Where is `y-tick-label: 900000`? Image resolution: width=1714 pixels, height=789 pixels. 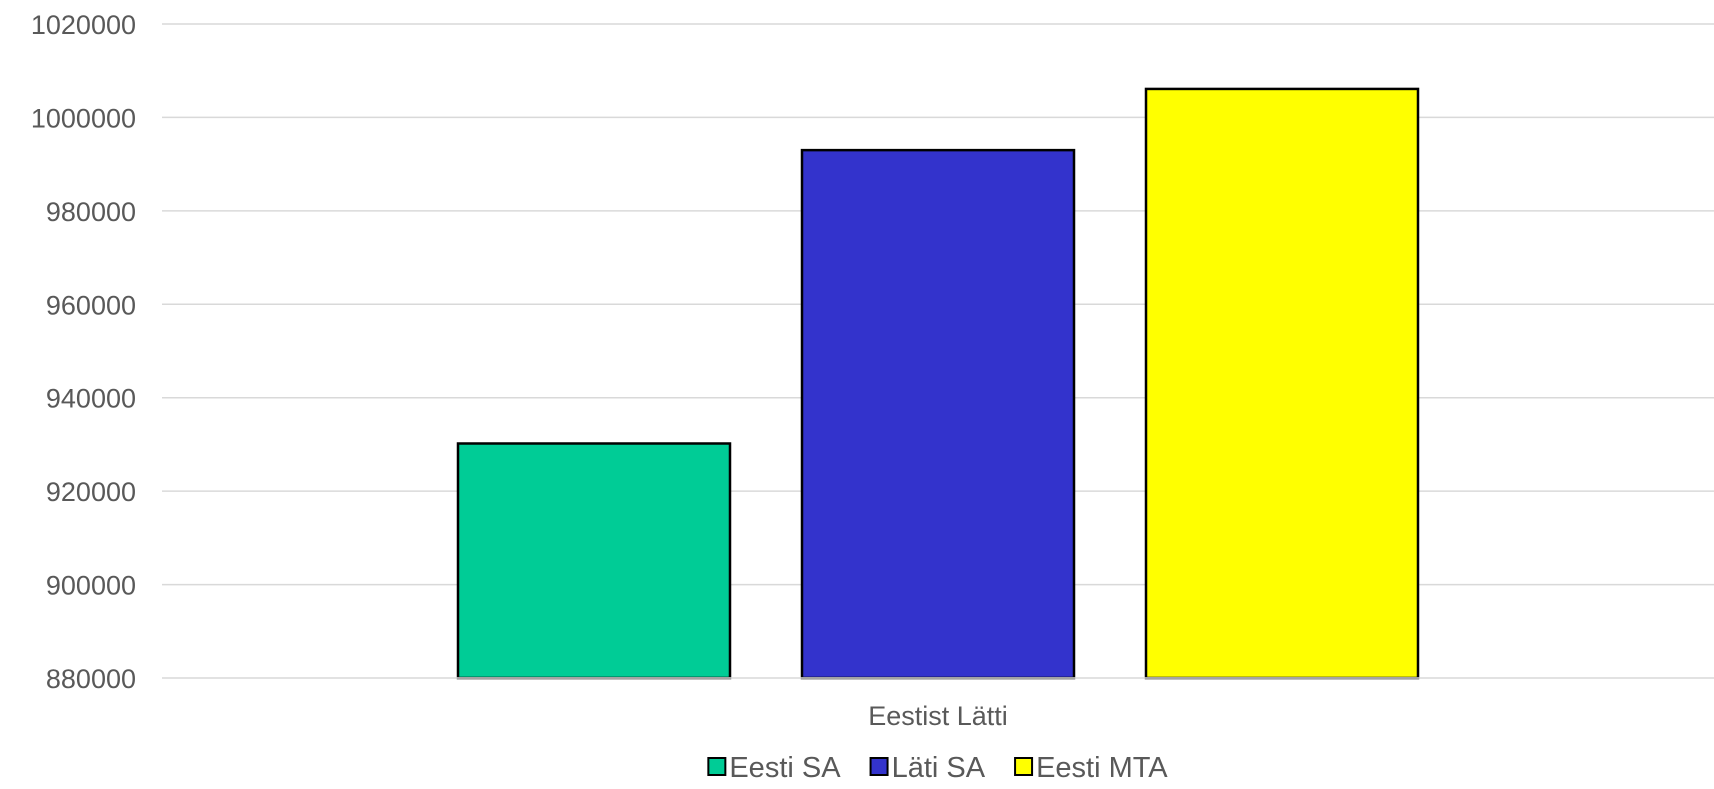
y-tick-label: 900000 is located at coordinates (91, 586).